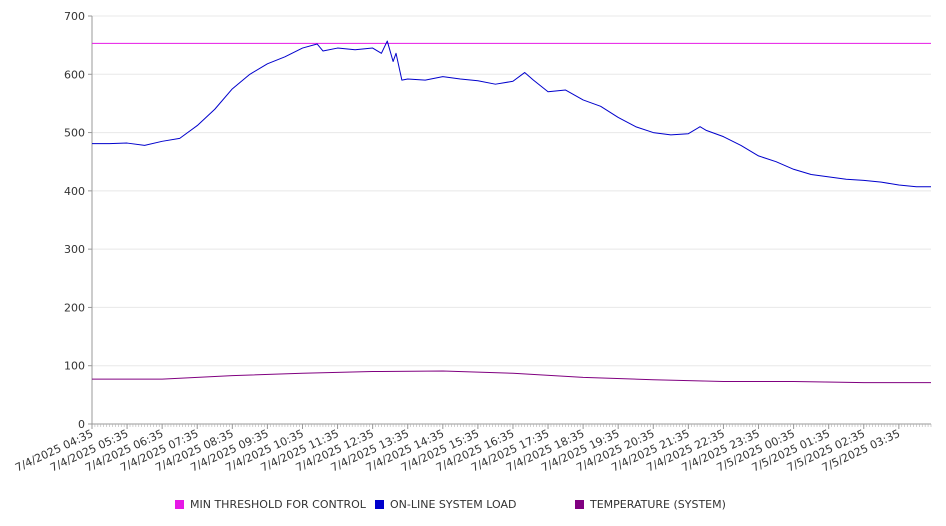 This screenshot has height=526, width=946. What do you see at coordinates (74, 191) in the screenshot?
I see `y-tick-label: 400` at bounding box center [74, 191].